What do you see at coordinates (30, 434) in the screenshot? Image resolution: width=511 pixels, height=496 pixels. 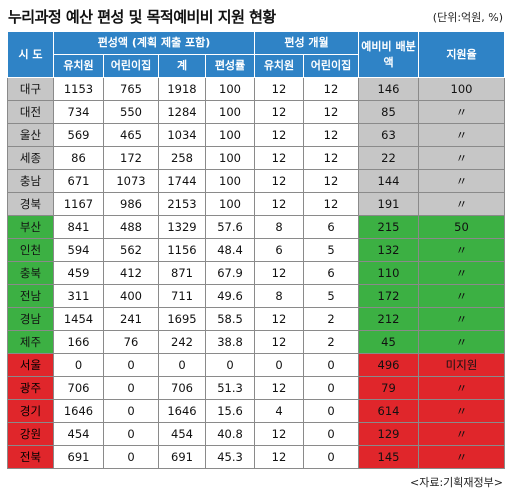 I see `region-cell: 강원` at bounding box center [30, 434].